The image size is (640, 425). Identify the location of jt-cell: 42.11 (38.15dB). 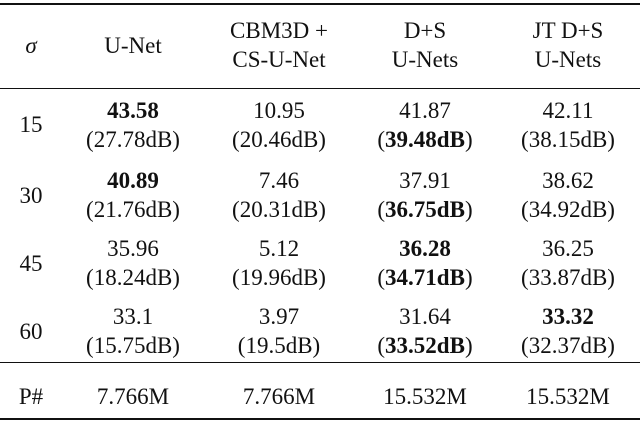
(568, 124).